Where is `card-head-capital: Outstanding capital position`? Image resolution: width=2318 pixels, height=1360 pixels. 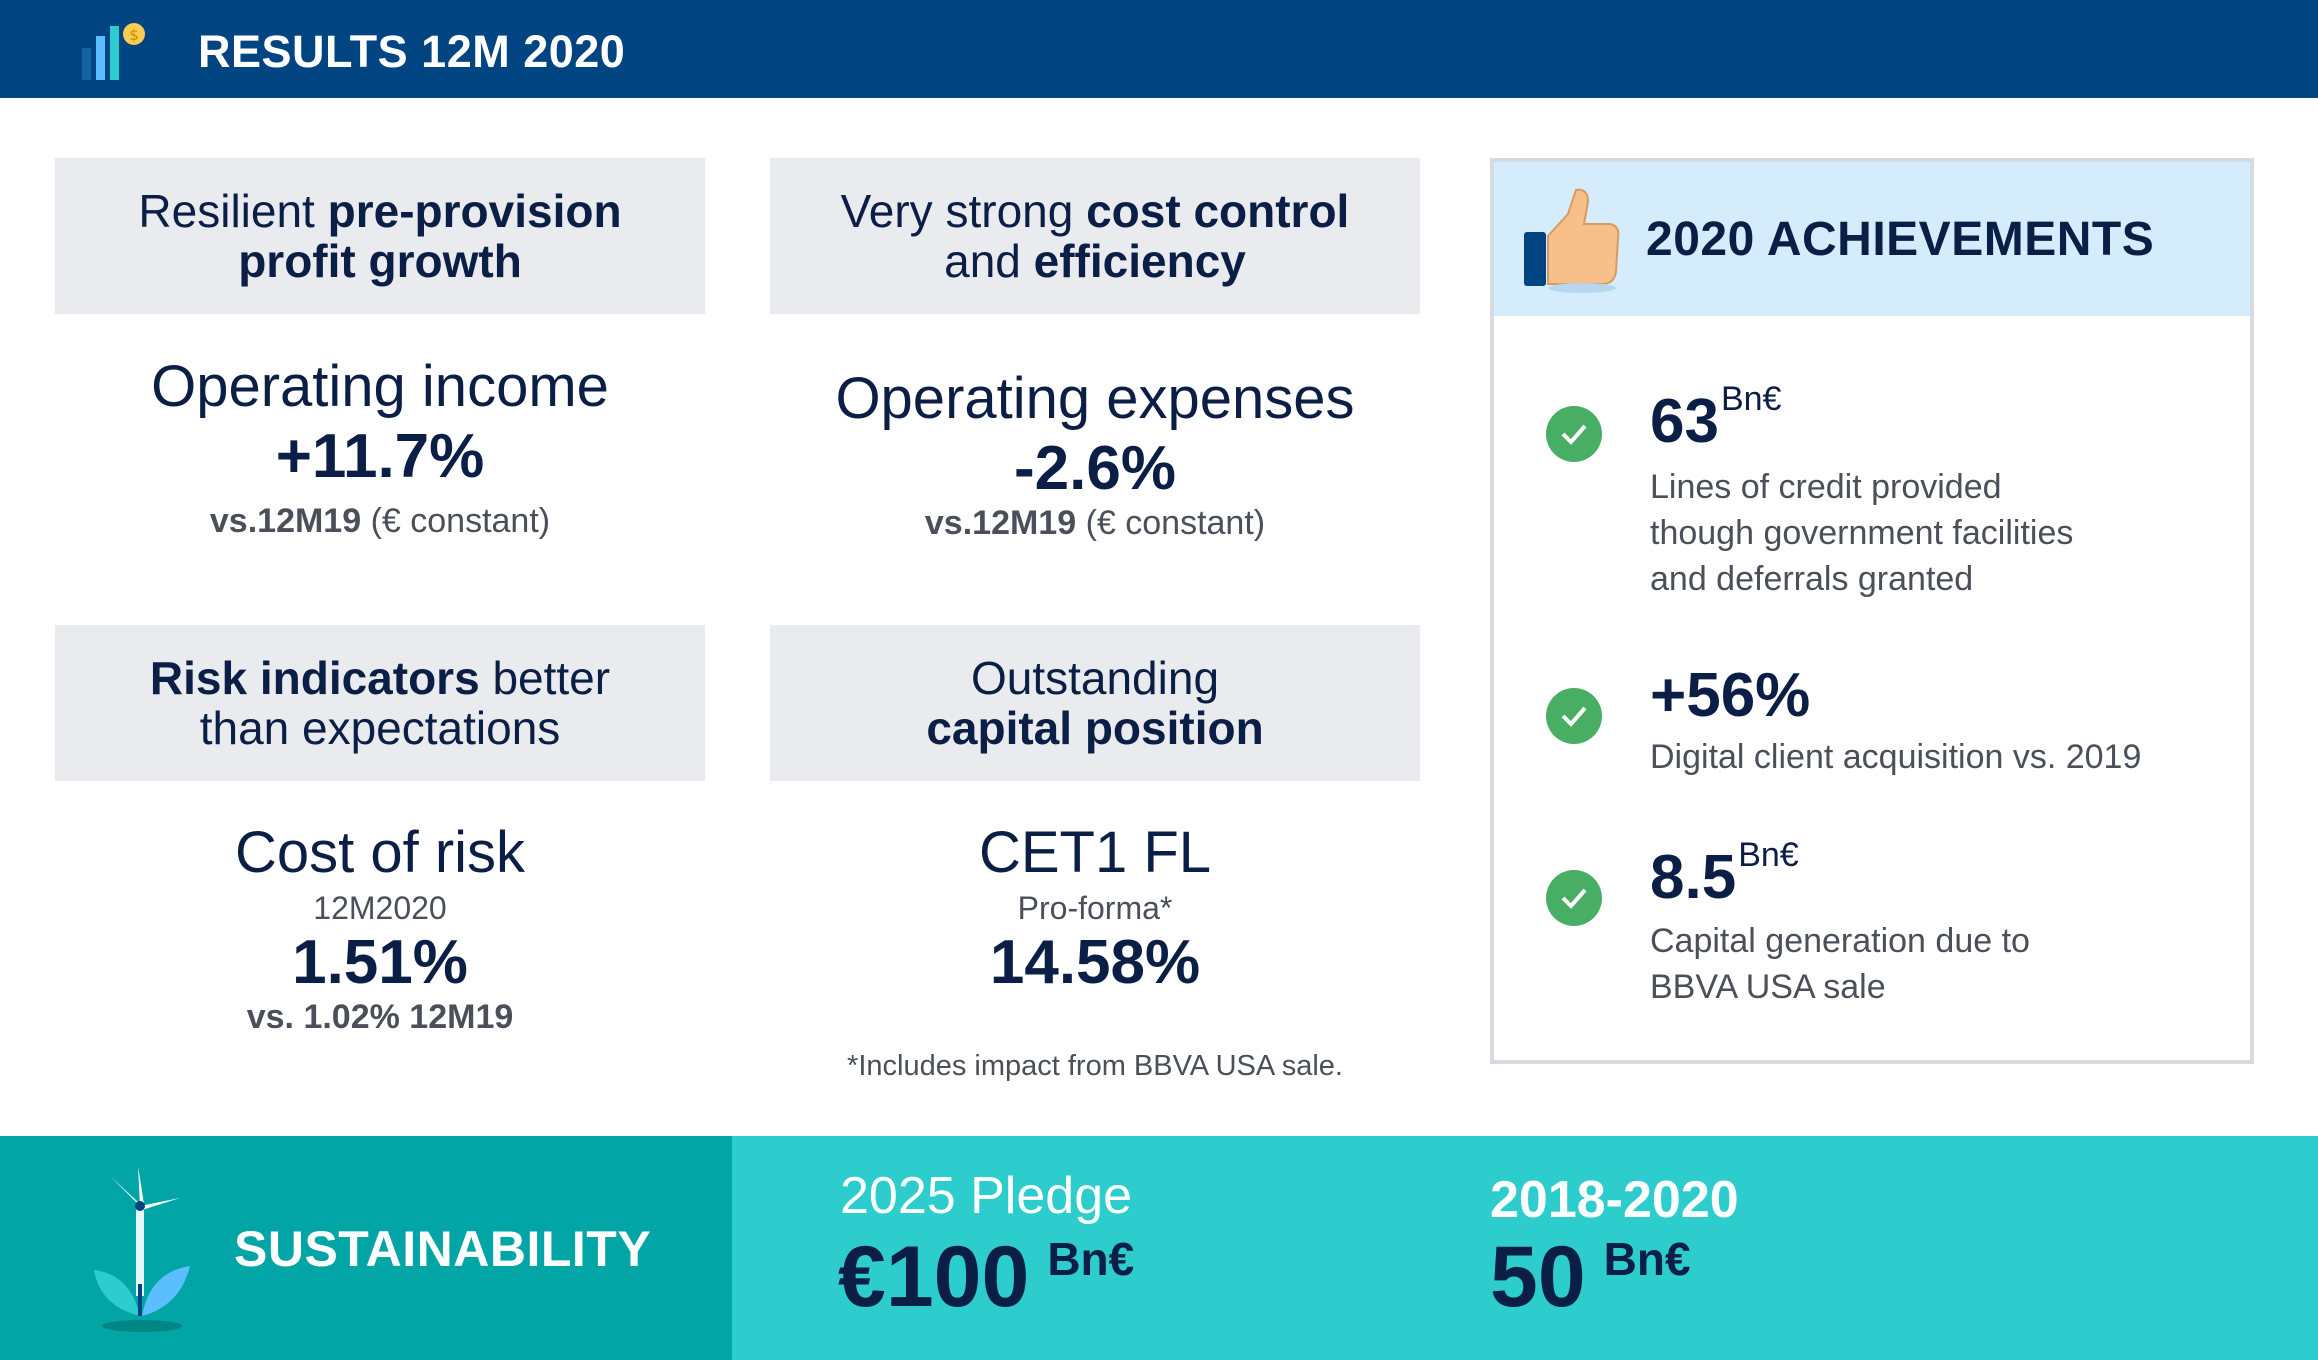
card-head-capital: Outstanding capital position is located at coordinates (1095, 703).